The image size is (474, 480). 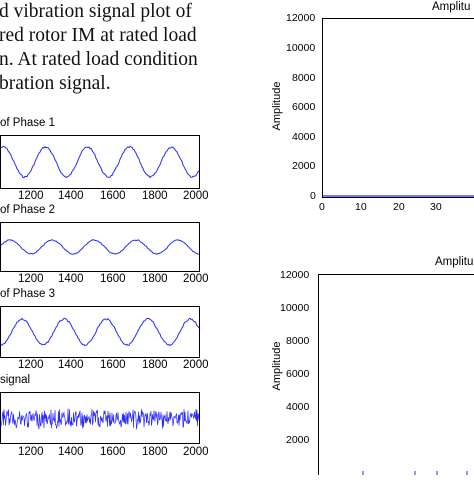 What do you see at coordinates (155, 452) in the screenshot?
I see `panel4-xtick-1800: 1800` at bounding box center [155, 452].